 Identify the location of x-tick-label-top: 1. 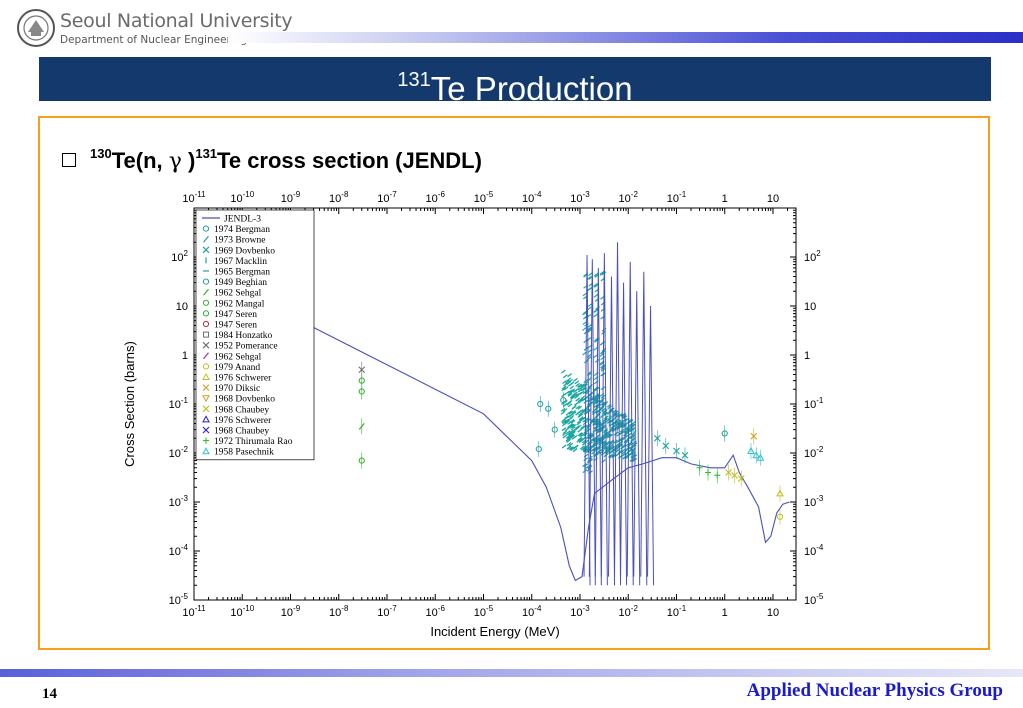
(725, 199).